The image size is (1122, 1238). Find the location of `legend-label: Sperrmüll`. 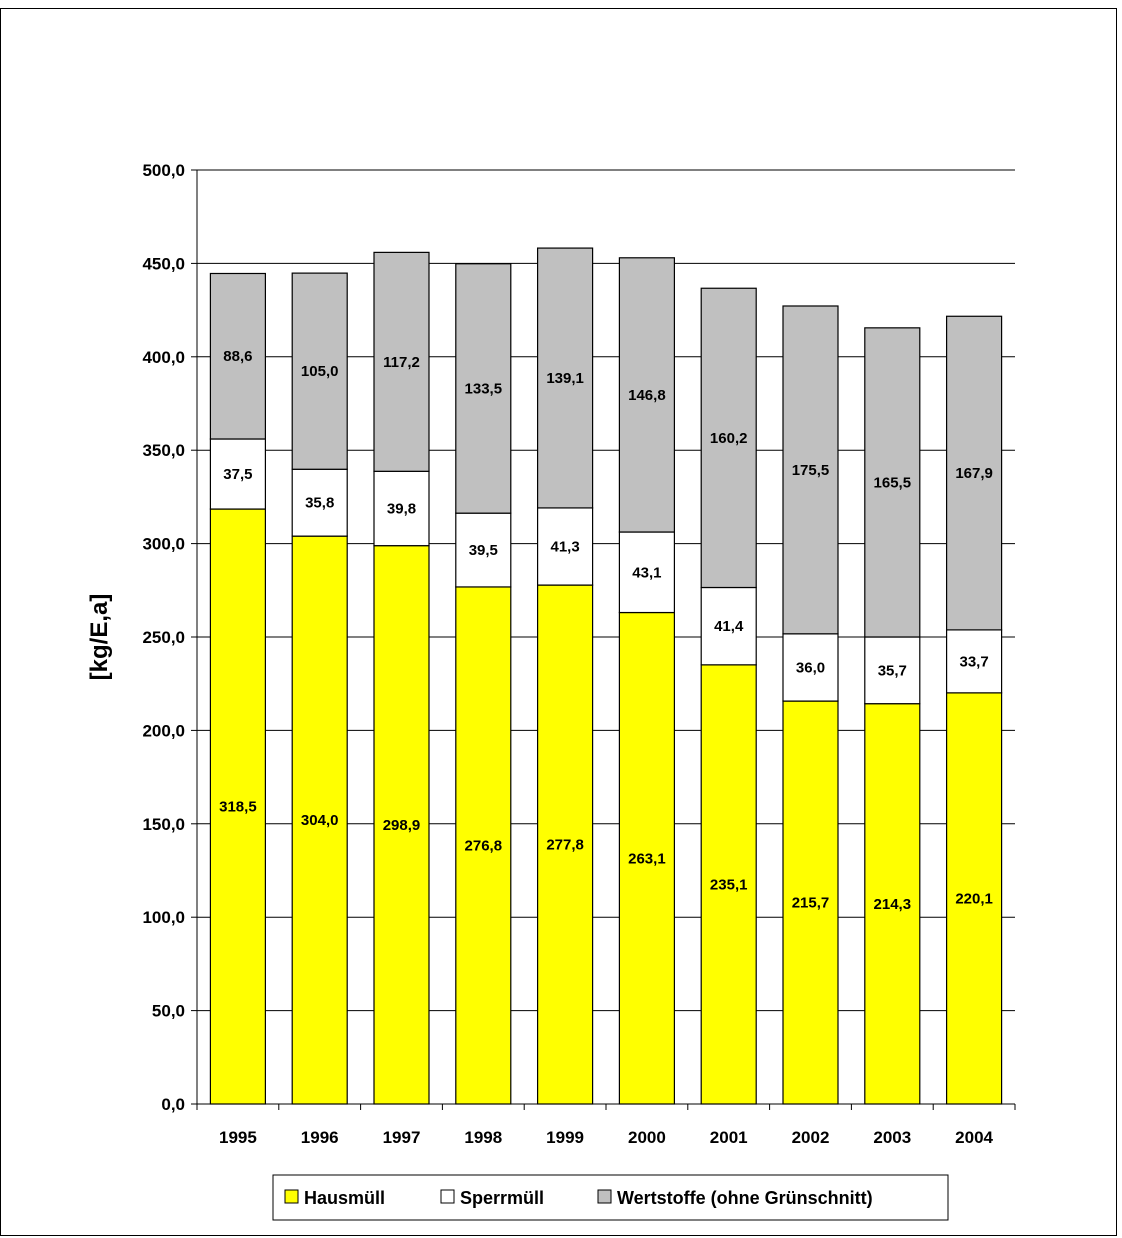

legend-label: Sperrmüll is located at coordinates (502, 1198).